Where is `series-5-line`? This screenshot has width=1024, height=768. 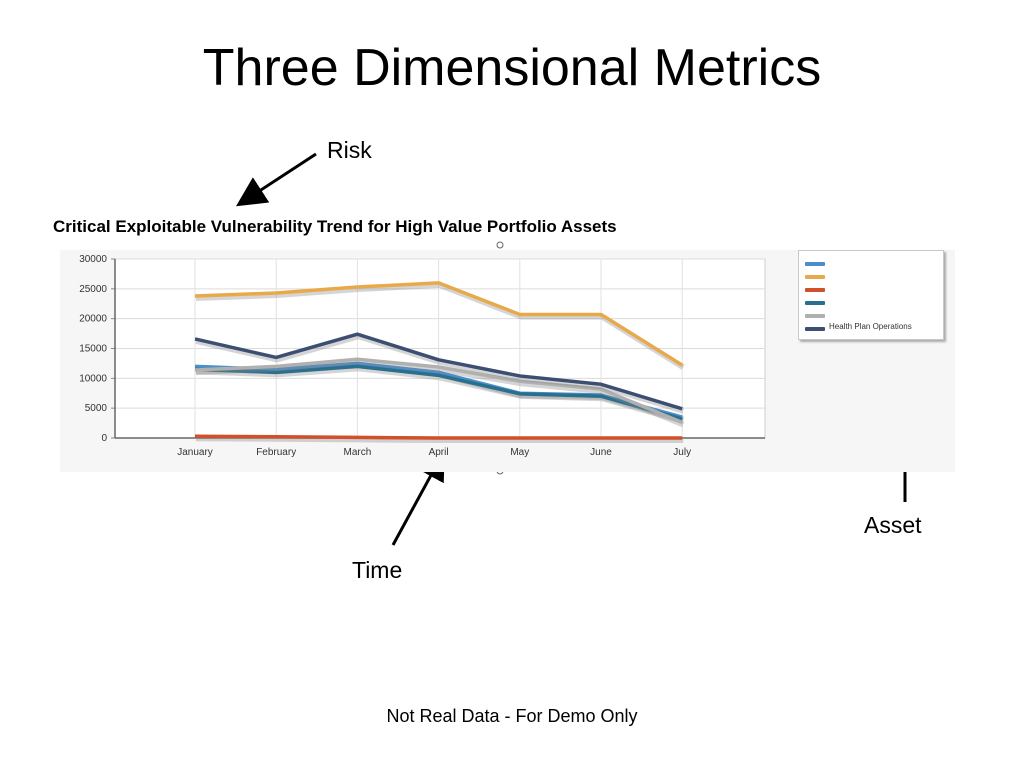 series-5-line is located at coordinates (438, 391).